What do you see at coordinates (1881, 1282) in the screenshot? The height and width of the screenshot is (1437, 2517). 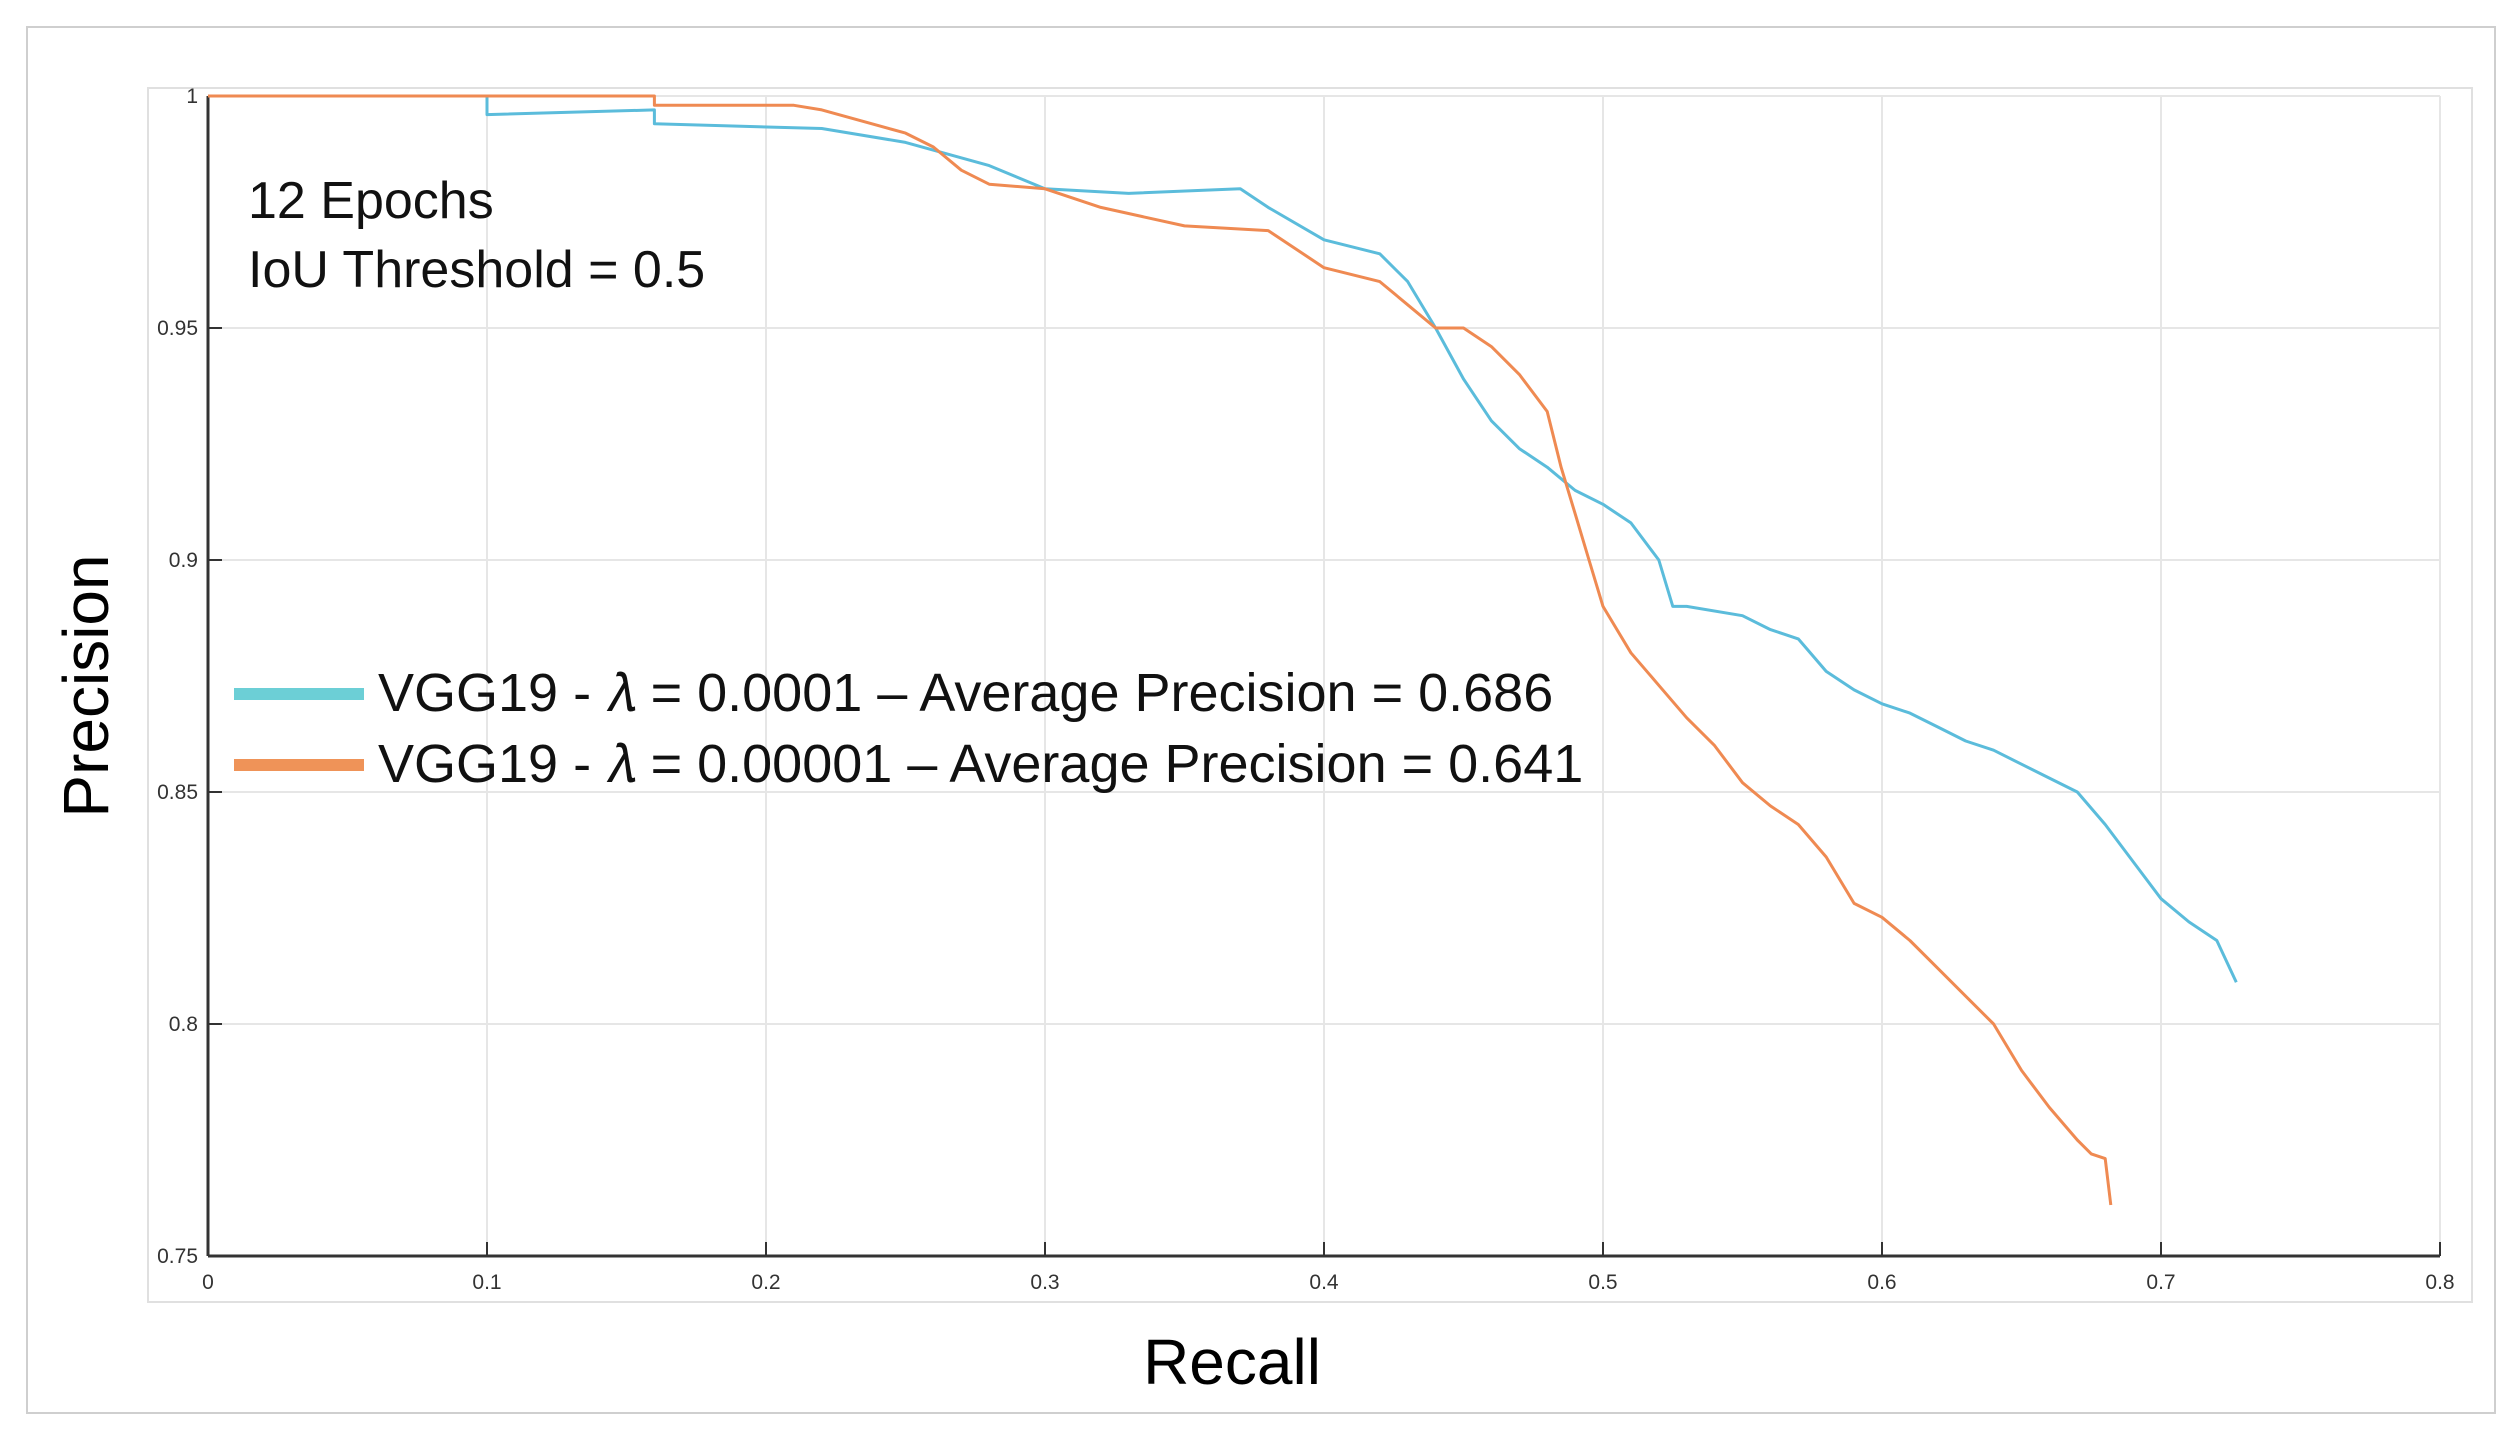 I see `x-tick-label: 0.6` at bounding box center [1881, 1282].